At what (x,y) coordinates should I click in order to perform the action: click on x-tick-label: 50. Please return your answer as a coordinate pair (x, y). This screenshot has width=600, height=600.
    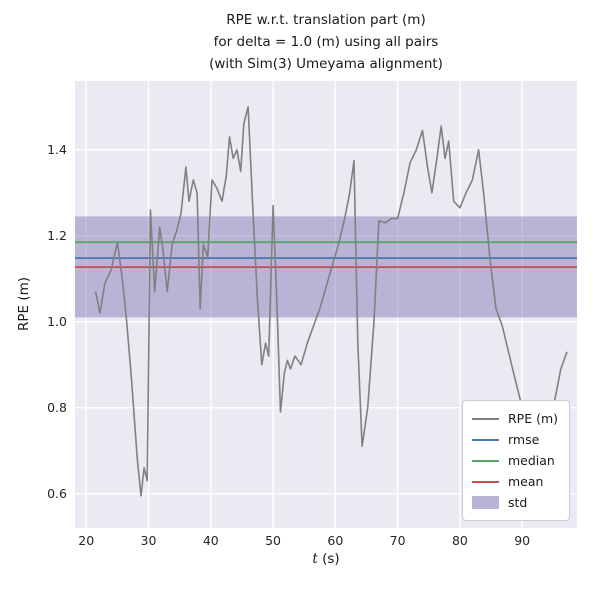
    Looking at the image, I should click on (273, 540).